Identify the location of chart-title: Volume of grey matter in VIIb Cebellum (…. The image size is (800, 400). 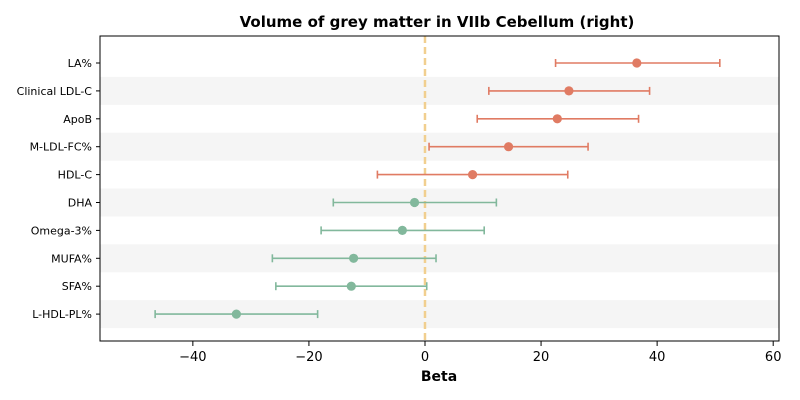
(437, 22).